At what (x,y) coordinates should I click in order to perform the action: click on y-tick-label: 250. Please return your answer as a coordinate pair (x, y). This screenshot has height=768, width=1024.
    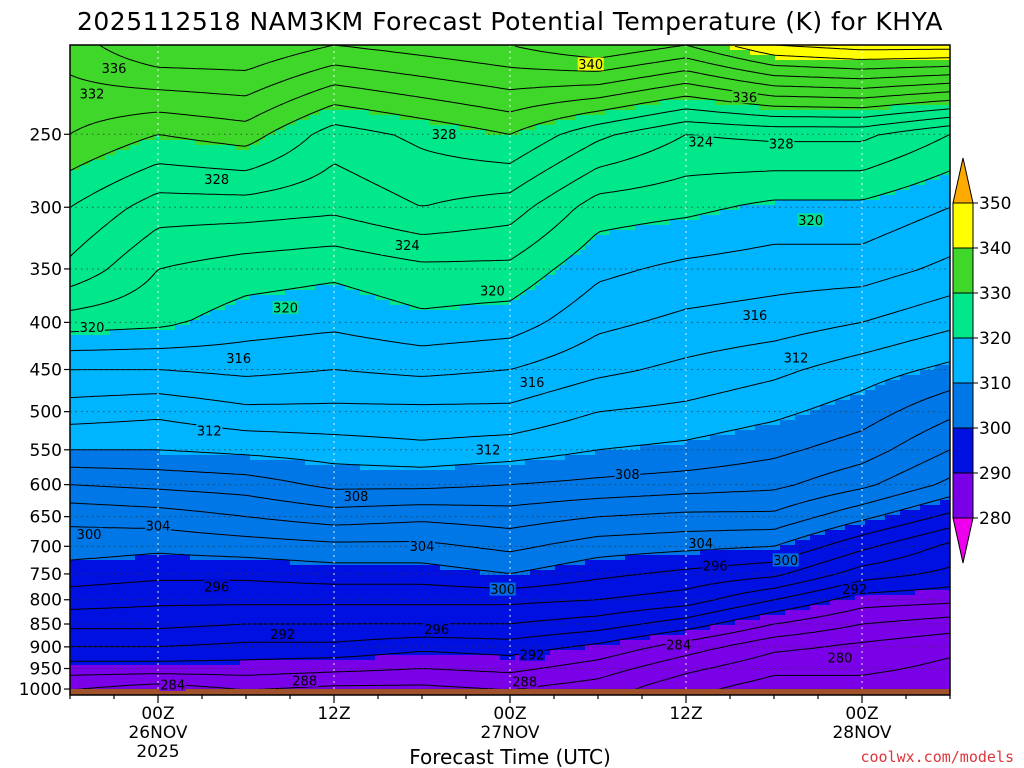
    Looking at the image, I should click on (46, 135).